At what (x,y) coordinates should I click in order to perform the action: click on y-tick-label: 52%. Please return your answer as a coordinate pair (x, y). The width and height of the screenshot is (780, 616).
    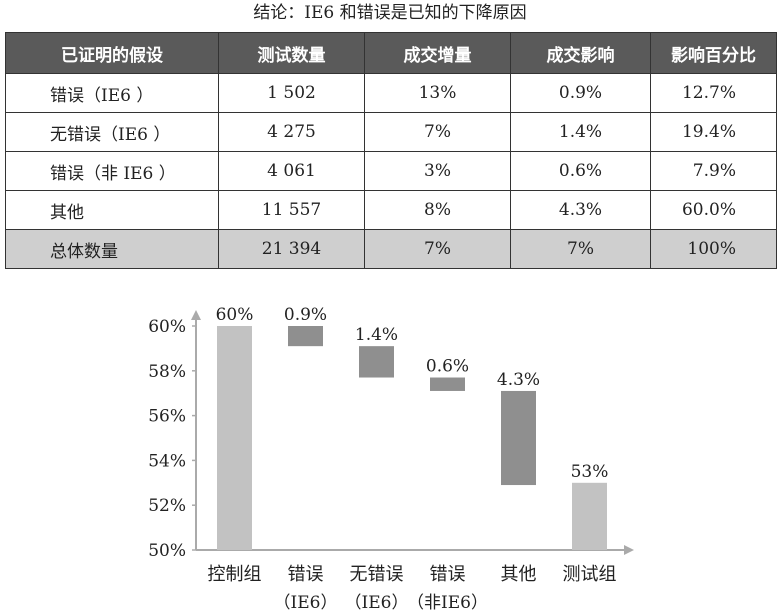
    Looking at the image, I should click on (167, 506).